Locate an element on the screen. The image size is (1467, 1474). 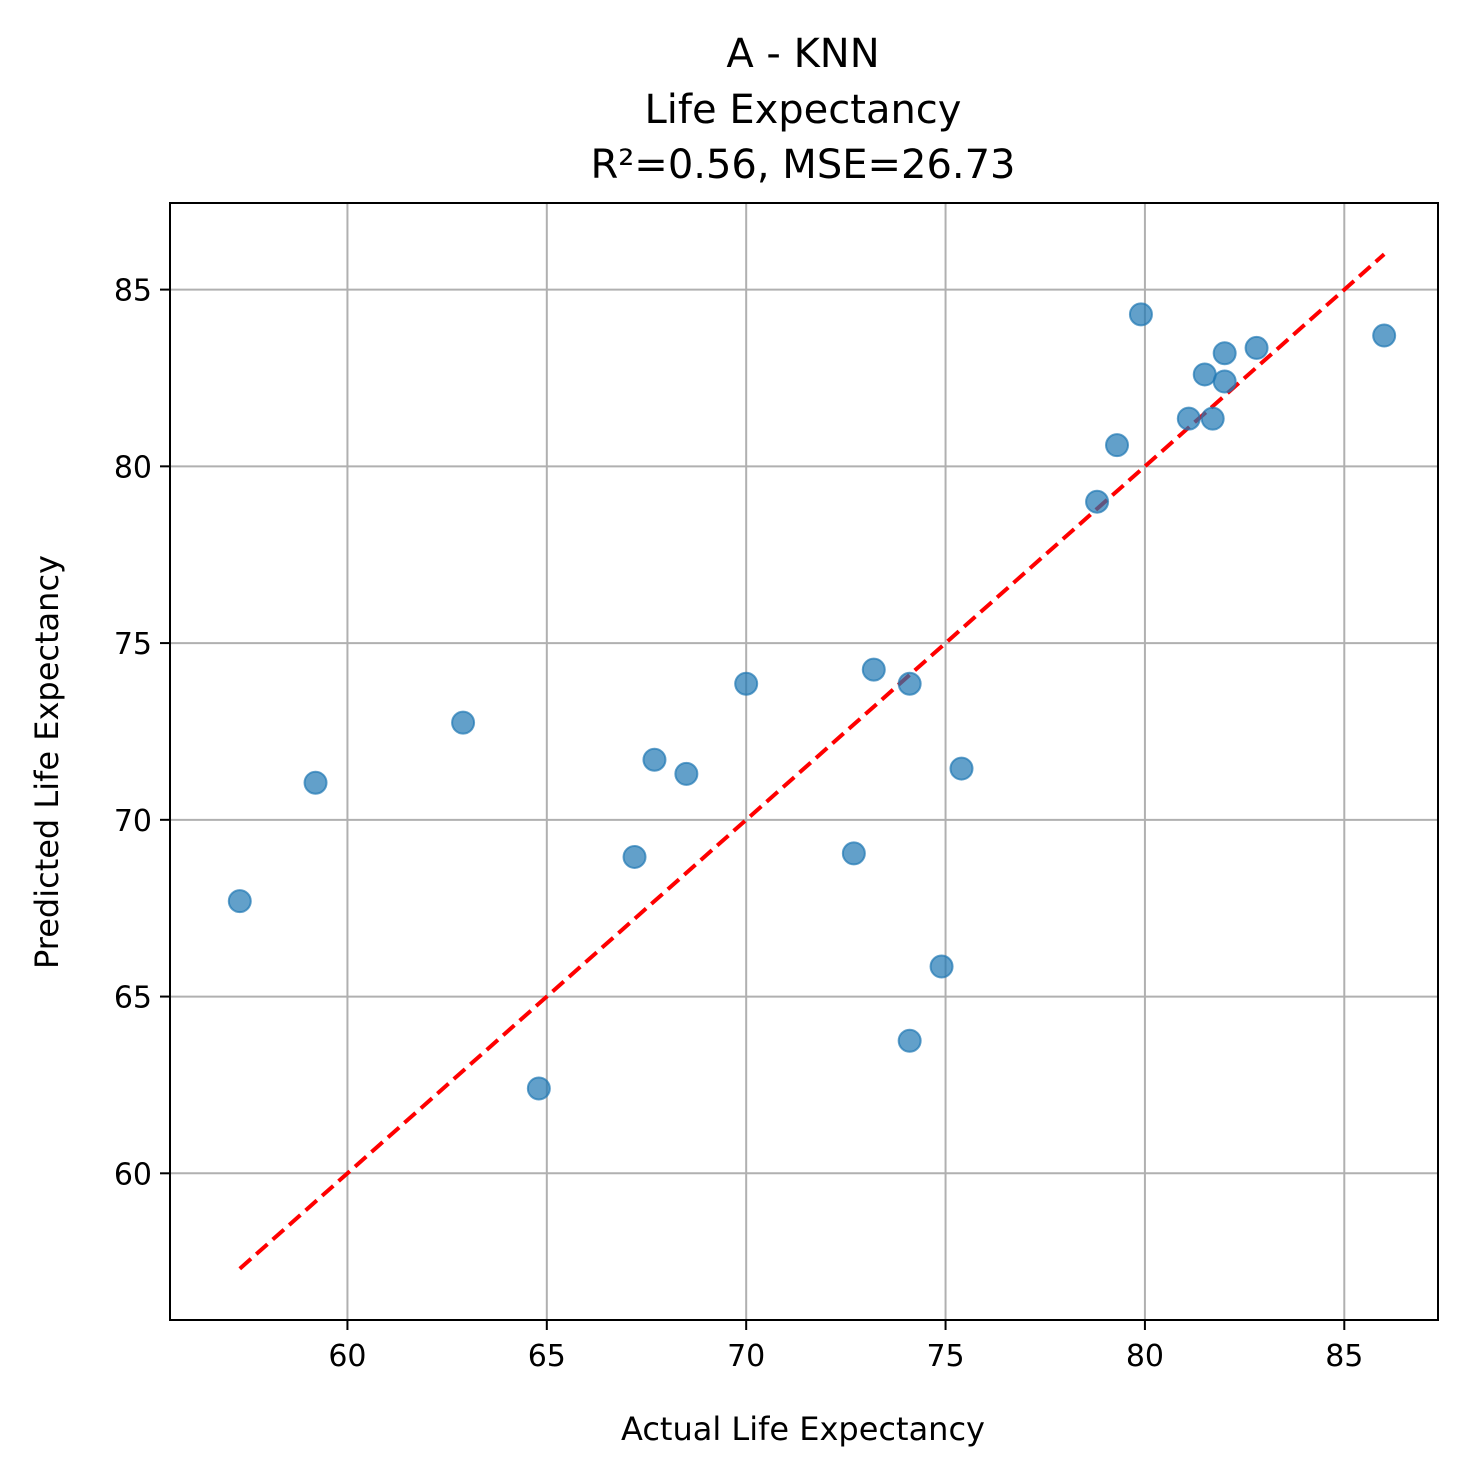
x-tick-label: 75 is located at coordinates (945, 1356).